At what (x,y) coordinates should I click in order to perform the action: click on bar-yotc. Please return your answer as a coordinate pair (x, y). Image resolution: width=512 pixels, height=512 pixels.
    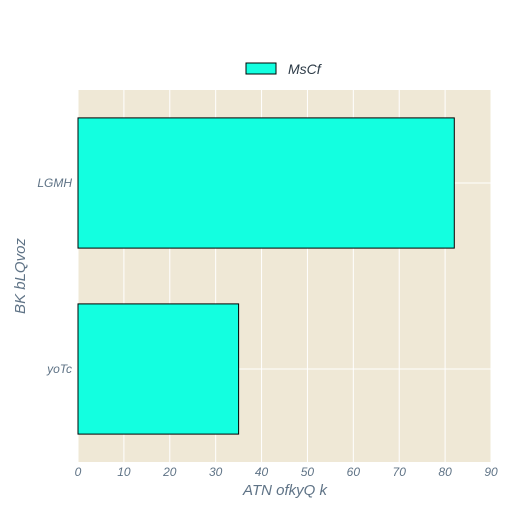
    Looking at the image, I should click on (158, 369).